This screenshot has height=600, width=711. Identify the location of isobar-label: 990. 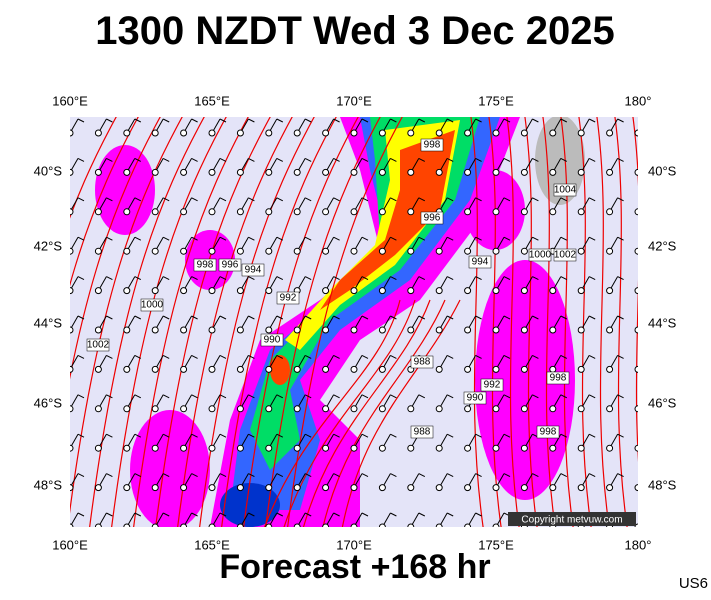
(475, 398).